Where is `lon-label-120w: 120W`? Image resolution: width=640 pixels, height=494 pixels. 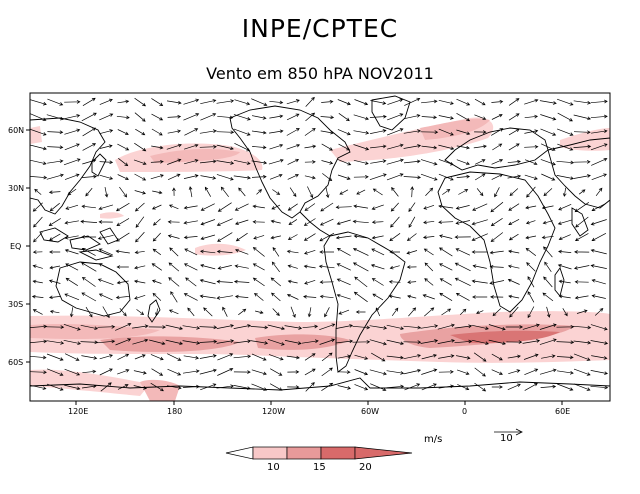
lon-label-120w: 120W is located at coordinates (273, 411).